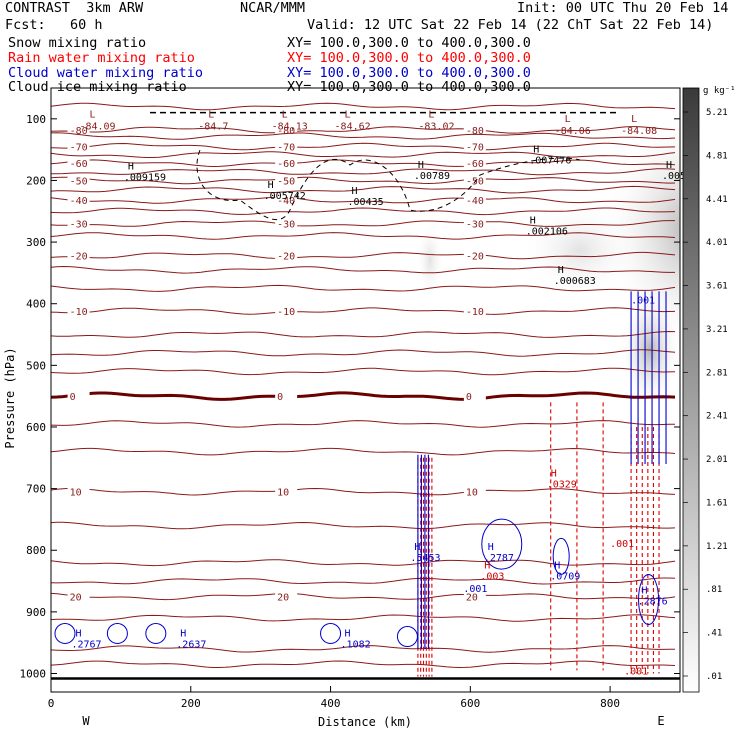 This screenshot has height=740, width=740. Describe the element at coordinates (469, 397) in the screenshot. I see `isotherm-label: 0` at that location.